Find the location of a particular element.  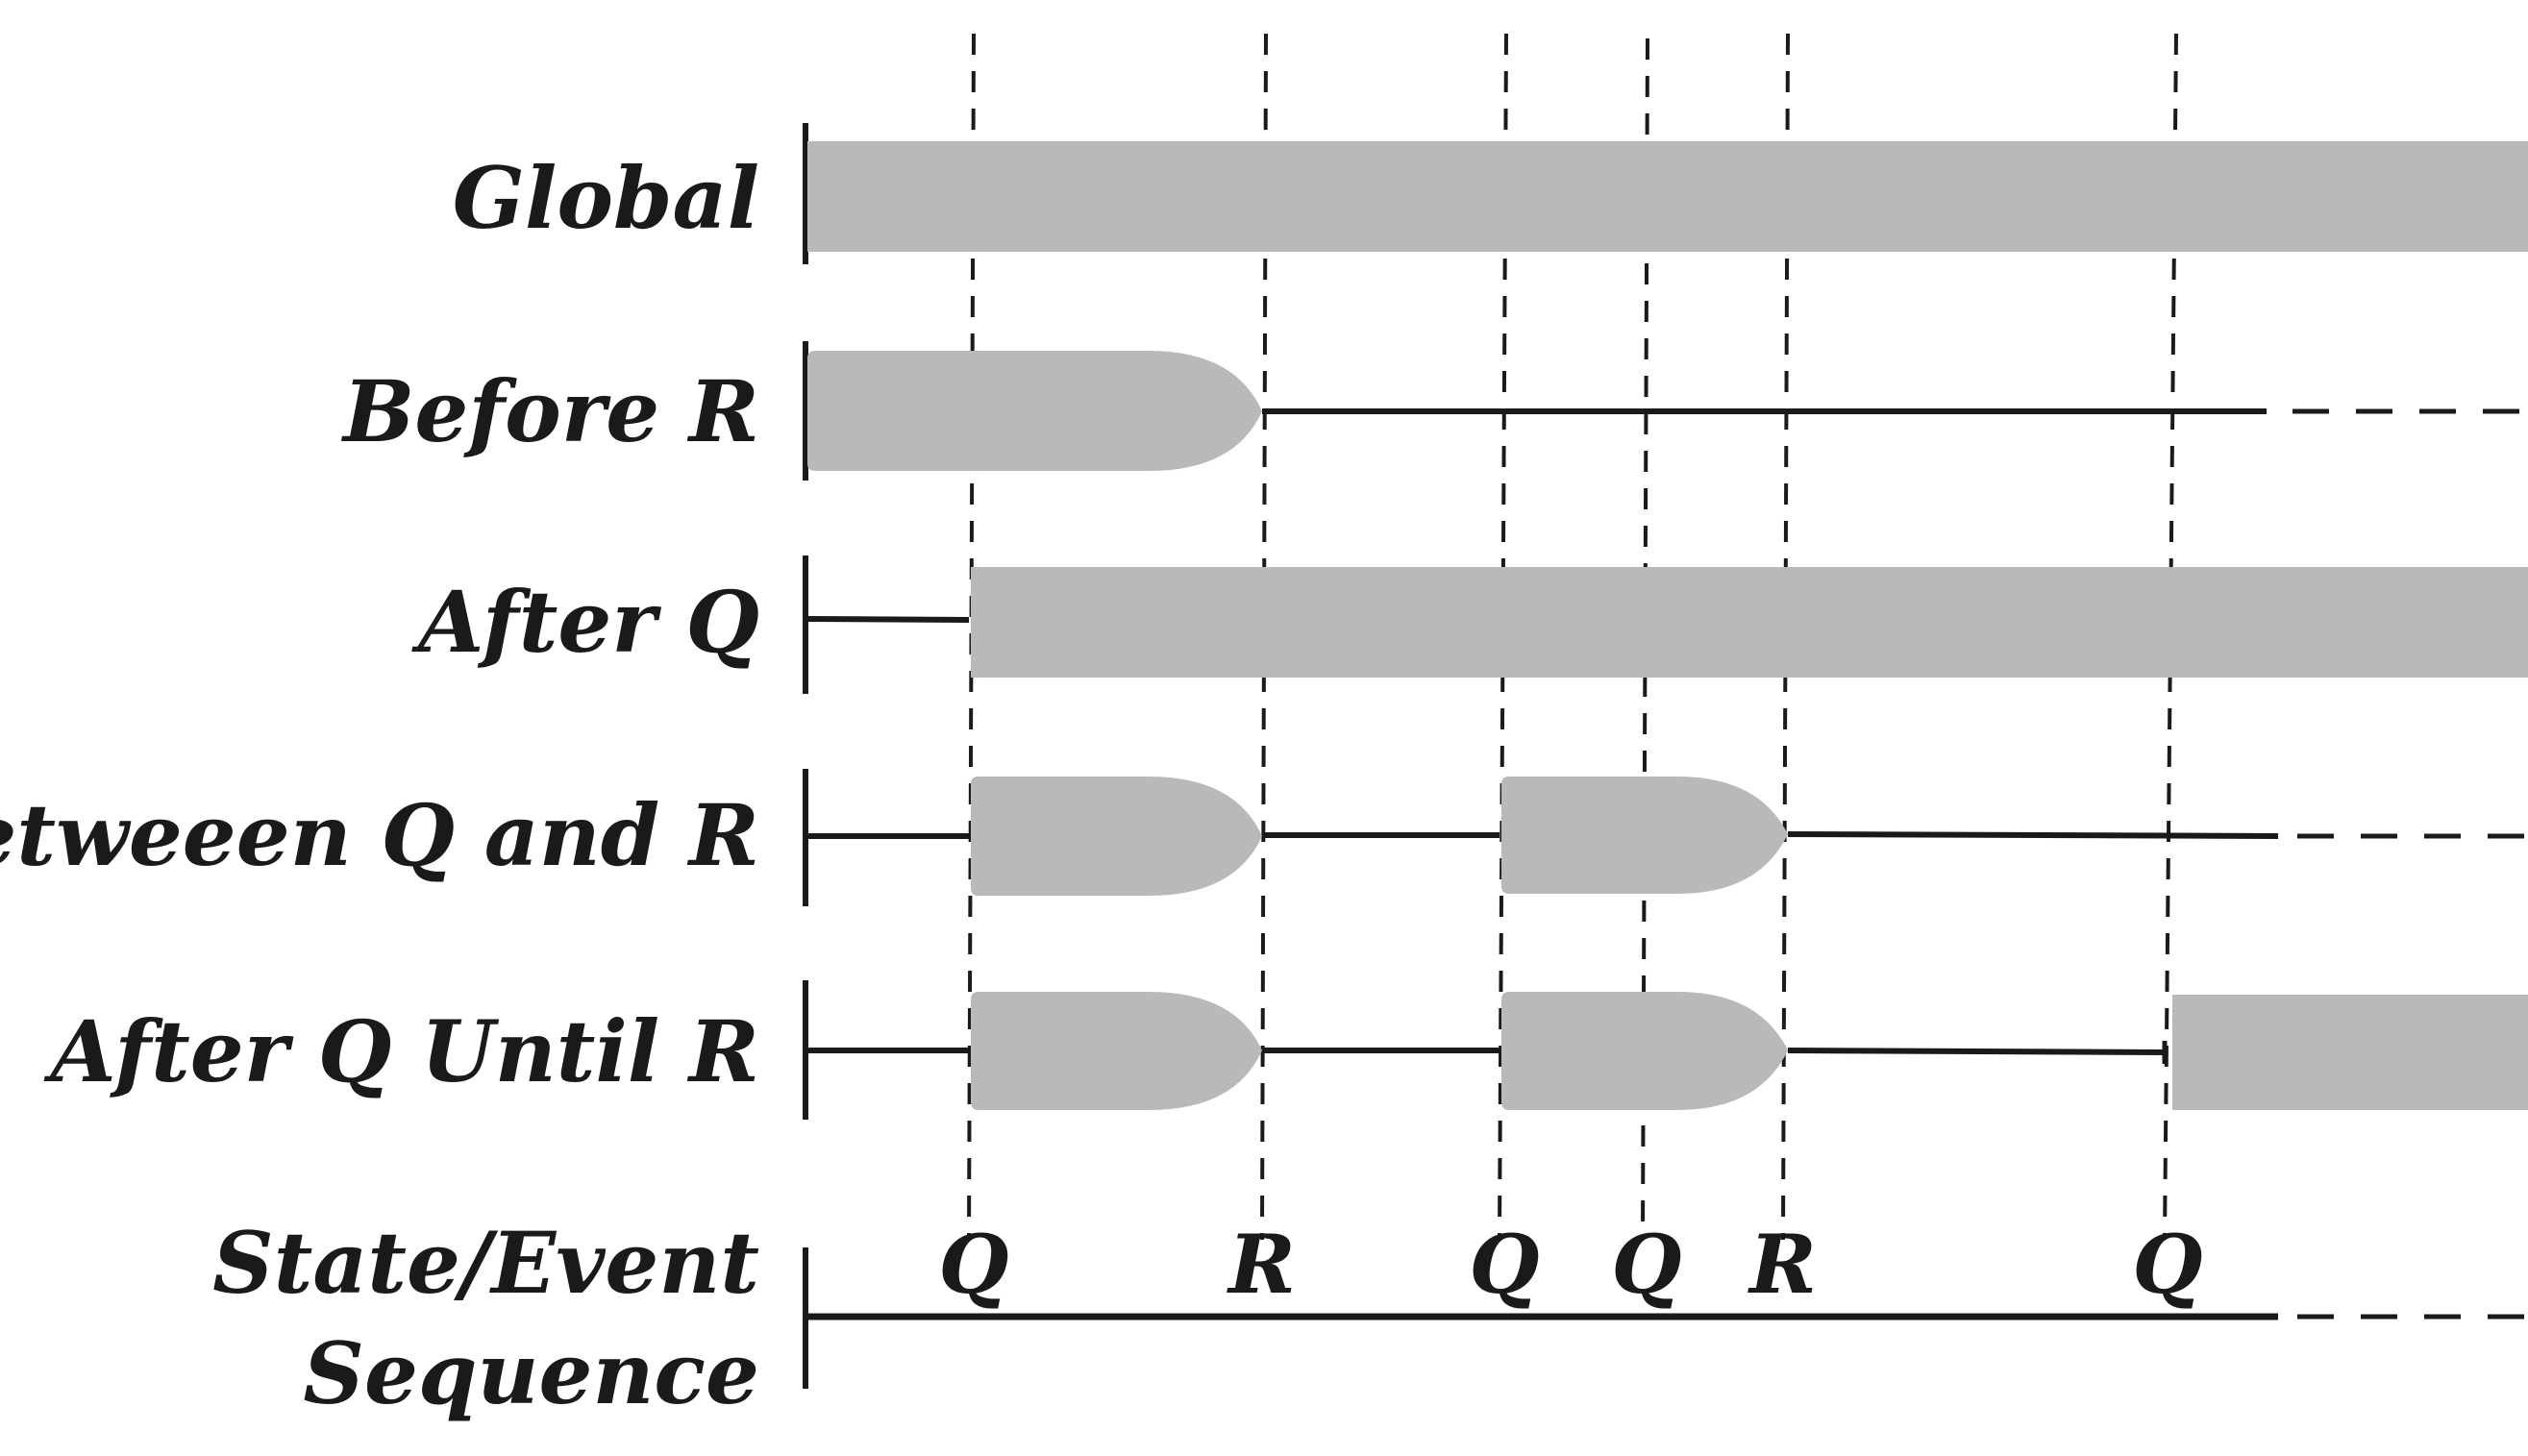

interval-global is located at coordinates (1667, 196).